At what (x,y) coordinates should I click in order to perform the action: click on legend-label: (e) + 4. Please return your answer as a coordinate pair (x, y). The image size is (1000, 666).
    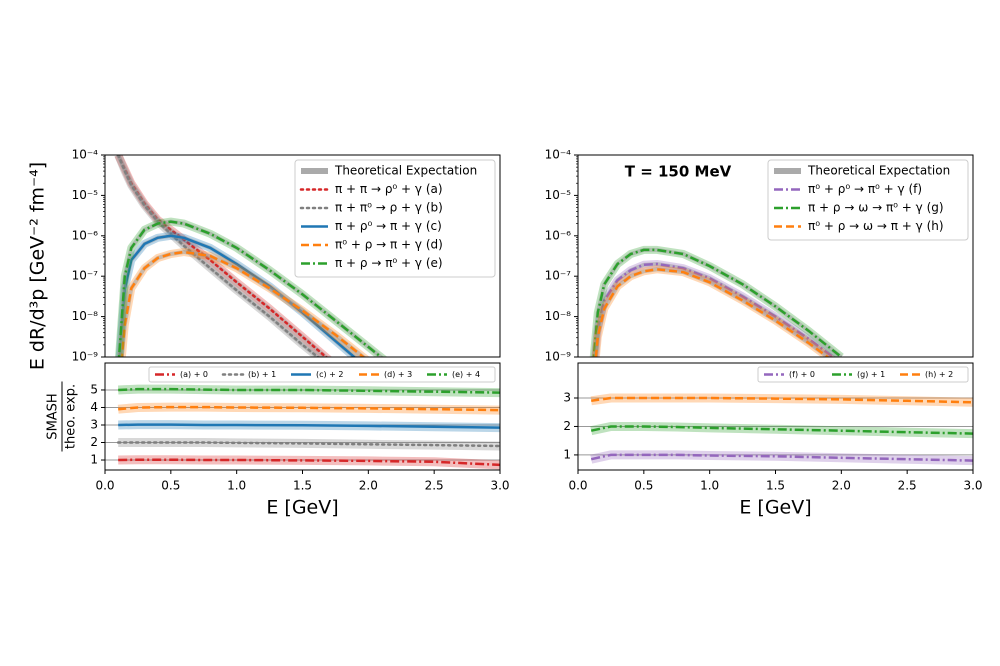
    Looking at the image, I should click on (466, 374).